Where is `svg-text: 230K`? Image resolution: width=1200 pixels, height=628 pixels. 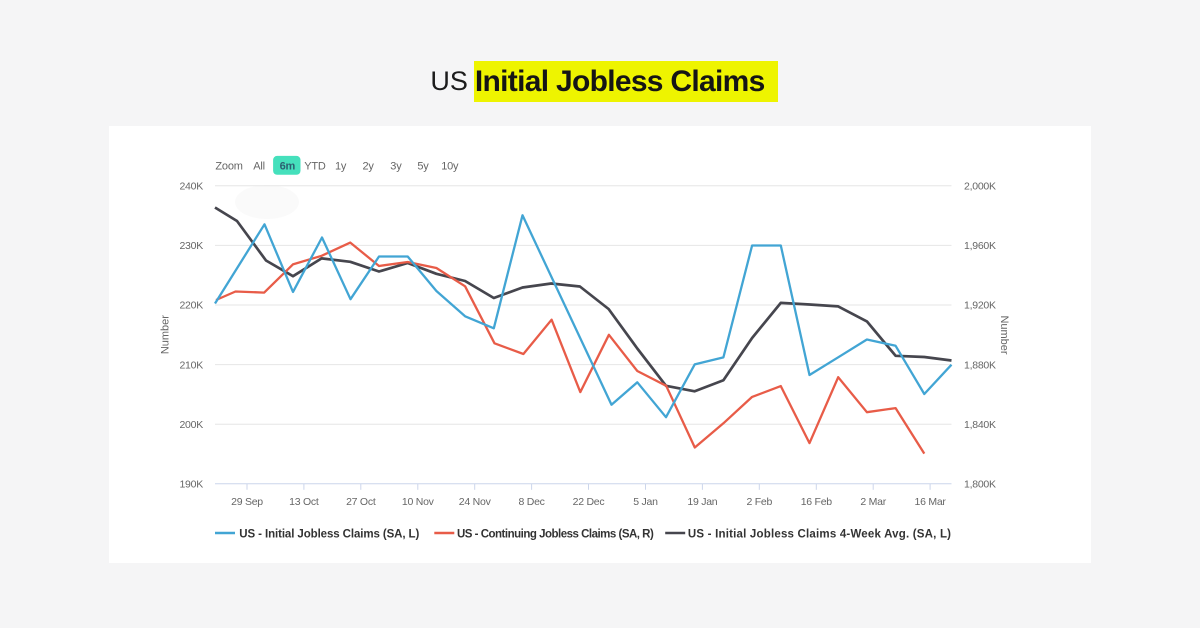 svg-text: 230K is located at coordinates (191, 246).